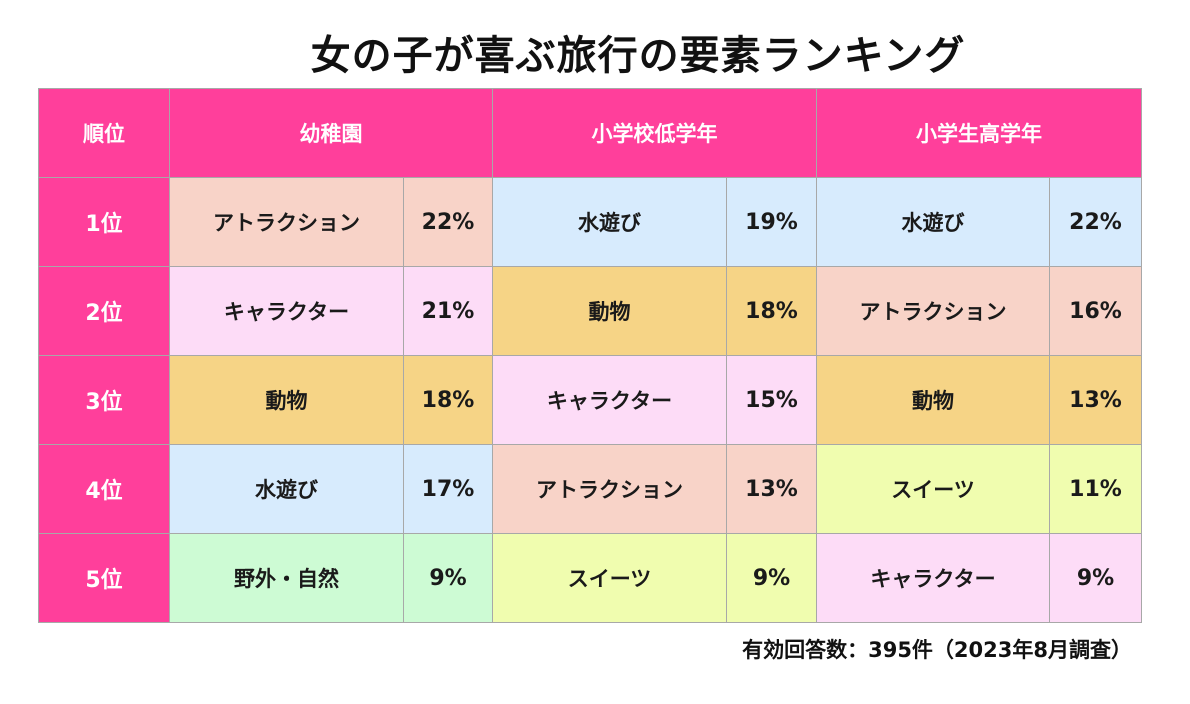  I want to click on header-row: 順位 幼稚園 小学校低学年 小学生高学年, so click(590, 133).